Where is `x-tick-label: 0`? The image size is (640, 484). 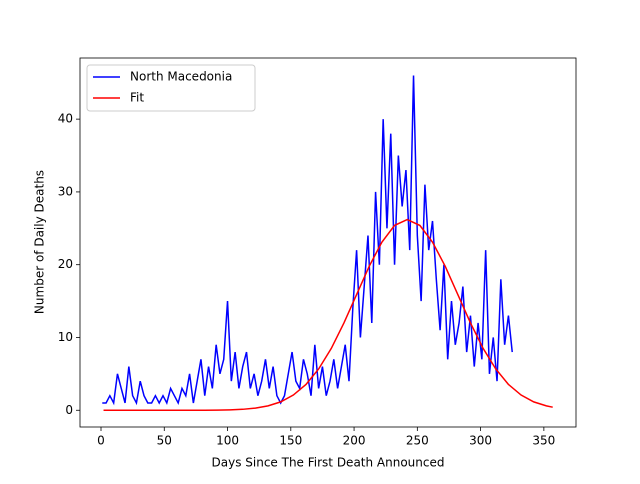 x-tick-label: 0 is located at coordinates (101, 441).